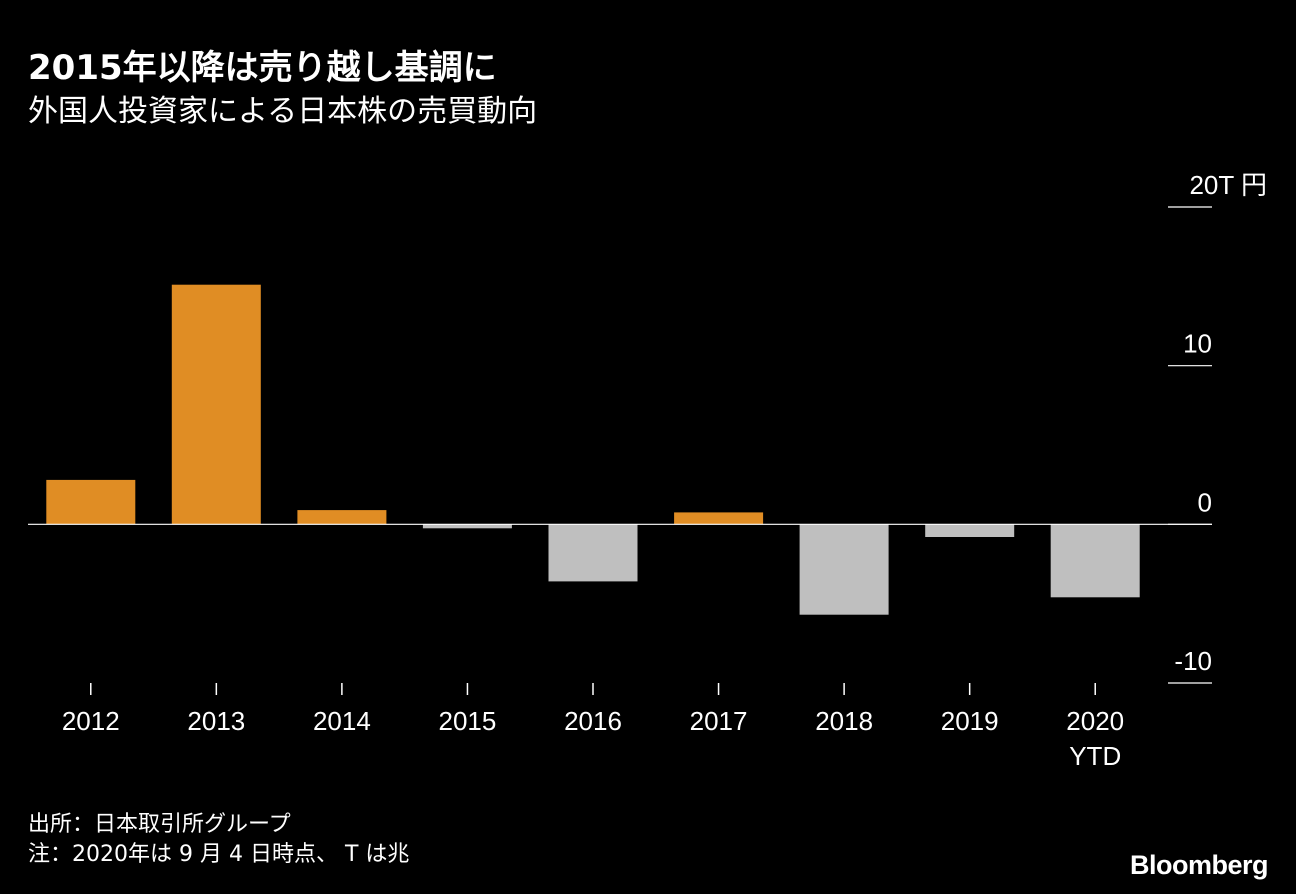 The height and width of the screenshot is (894, 1296). What do you see at coordinates (844, 721) in the screenshot?
I see `x-tick-label-2018: 2018` at bounding box center [844, 721].